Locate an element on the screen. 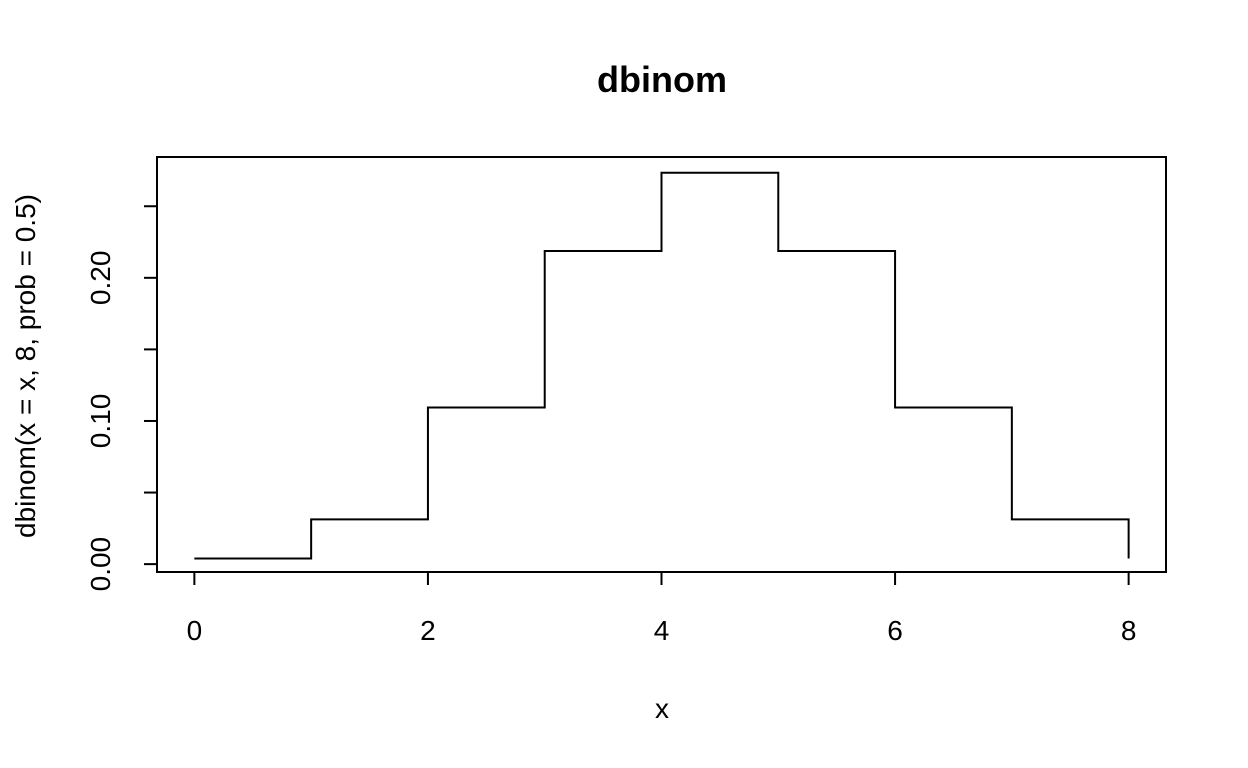 The height and width of the screenshot is (768, 1248). y-tick-label: 0.20 is located at coordinates (100, 278).